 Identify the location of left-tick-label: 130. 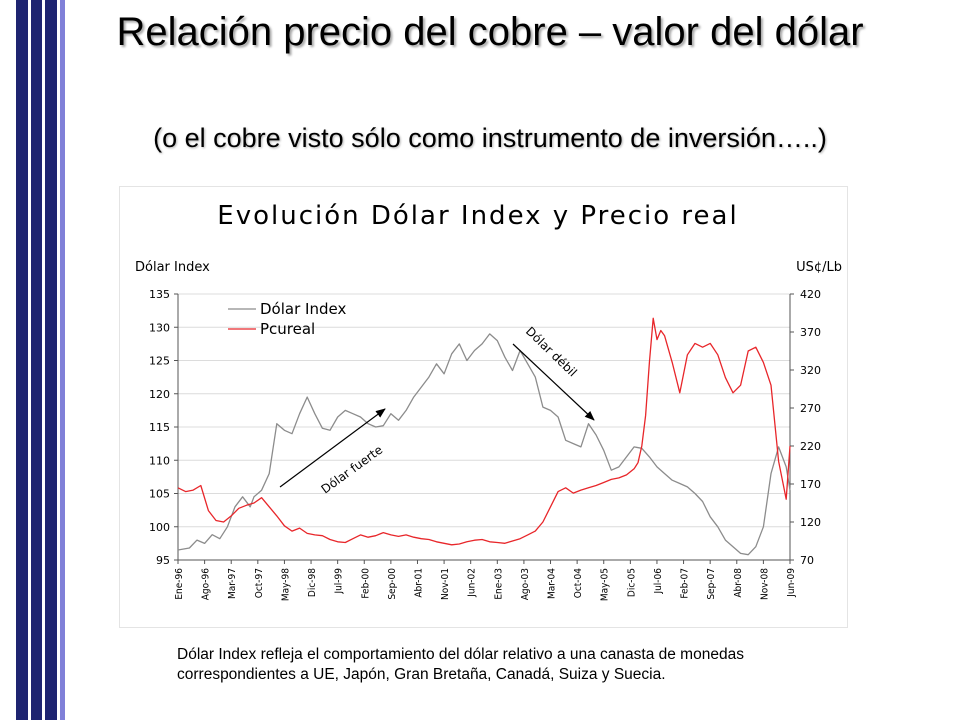
(159, 327).